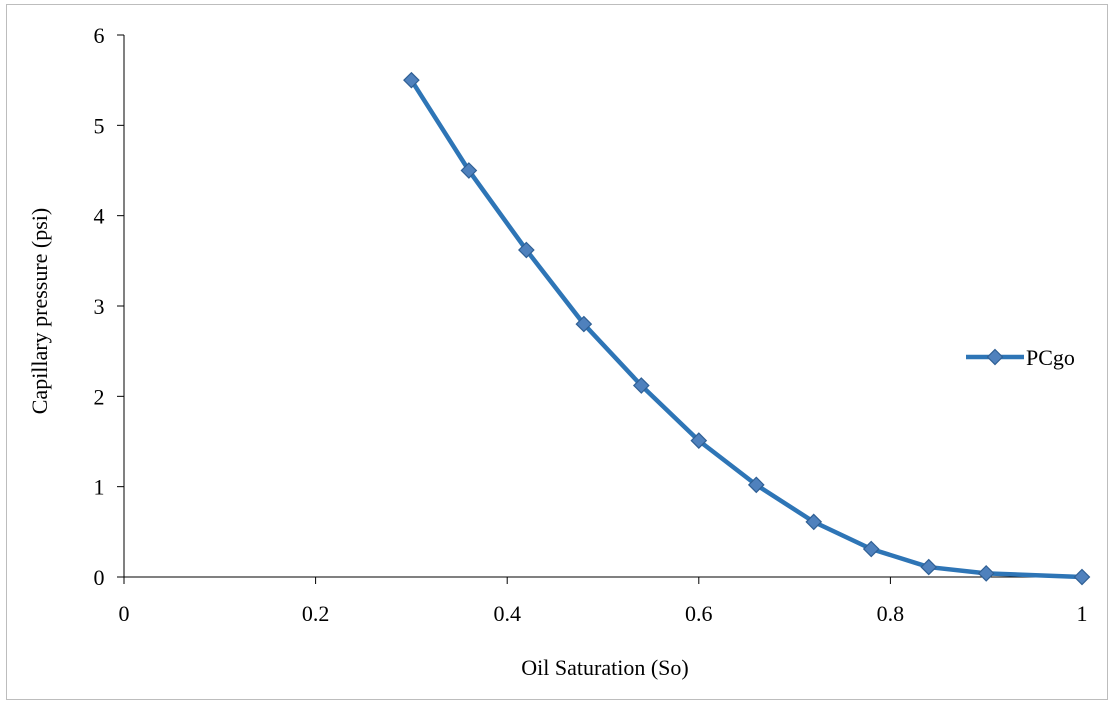 The image size is (1114, 704). I want to click on y-tick-label: 2, so click(99, 396).